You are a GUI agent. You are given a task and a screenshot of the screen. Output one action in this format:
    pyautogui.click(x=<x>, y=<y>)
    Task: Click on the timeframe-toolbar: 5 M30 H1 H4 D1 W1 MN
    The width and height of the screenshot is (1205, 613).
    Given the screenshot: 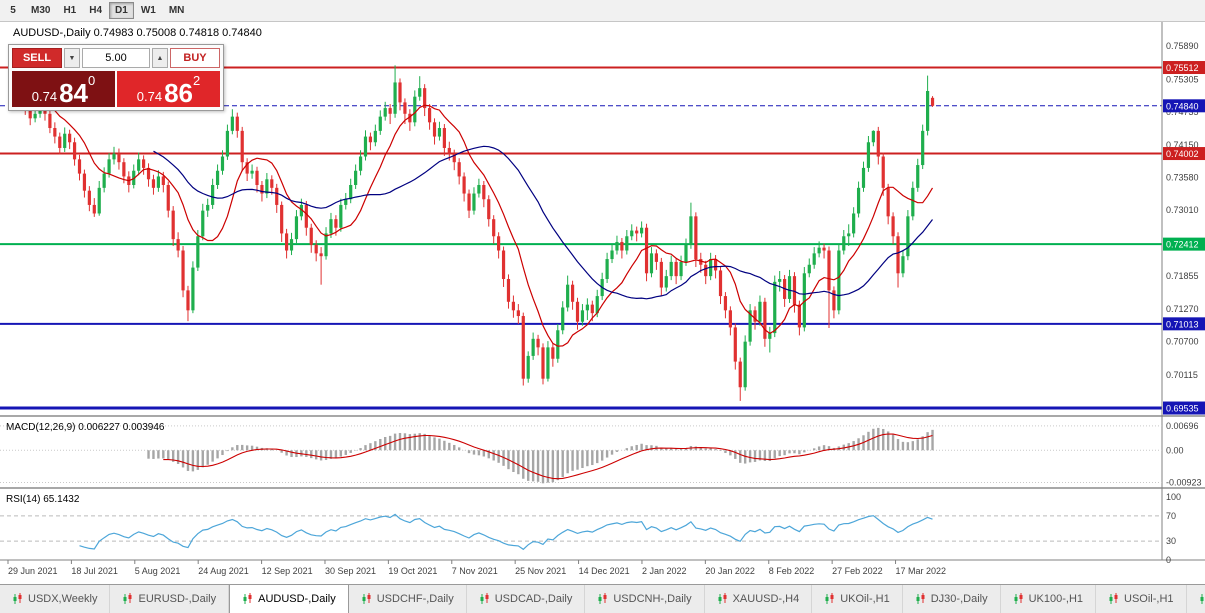 What is the action you would take?
    pyautogui.click(x=602, y=11)
    